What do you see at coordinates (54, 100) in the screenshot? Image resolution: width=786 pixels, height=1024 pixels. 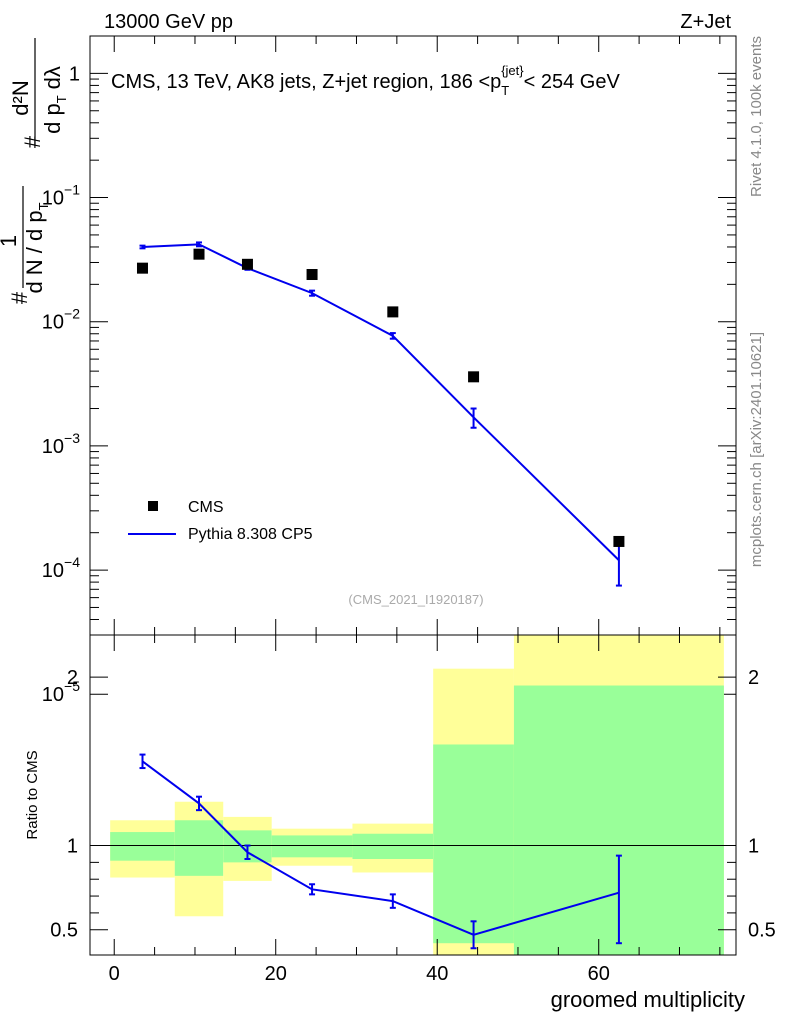 I see `ylabel-dpt-dlambda: d pTdλ` at bounding box center [54, 100].